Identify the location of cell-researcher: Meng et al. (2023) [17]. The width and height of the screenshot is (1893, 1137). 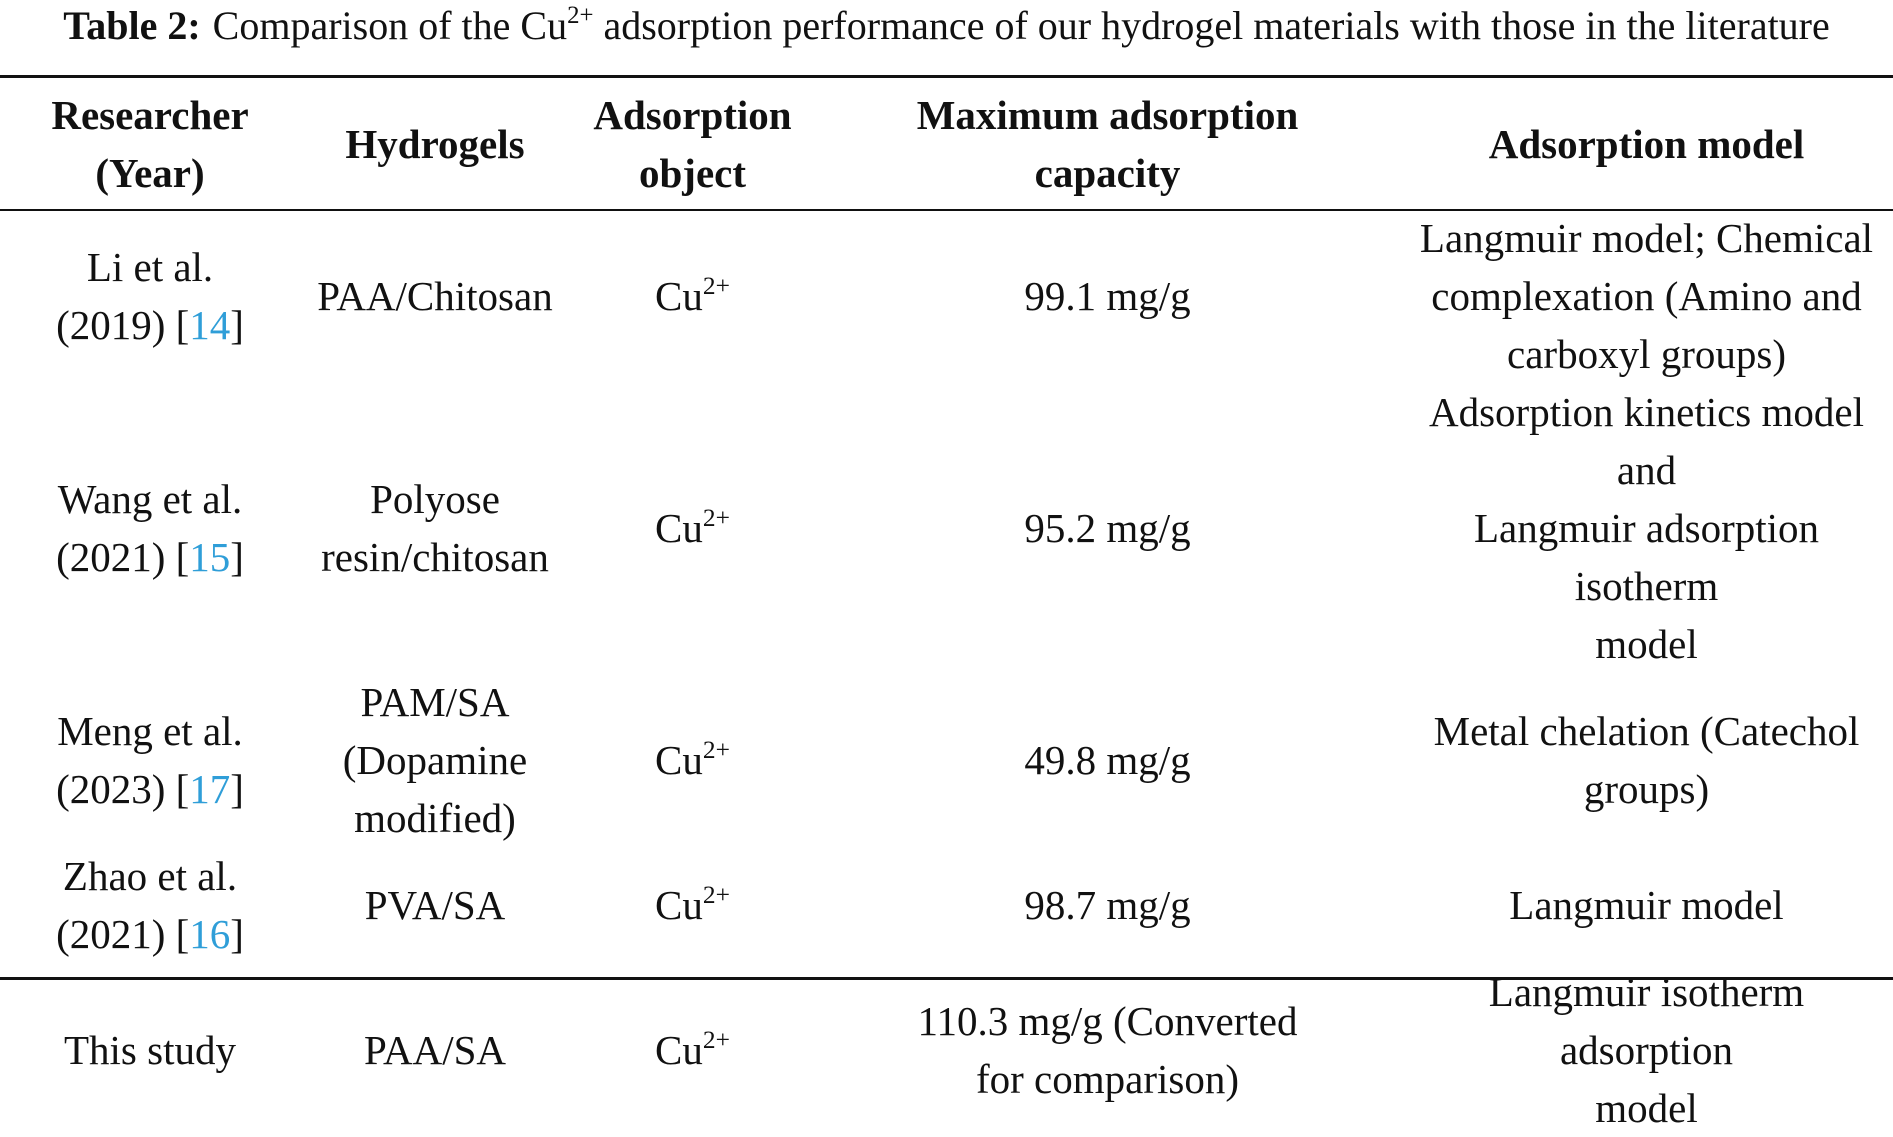
(150, 760).